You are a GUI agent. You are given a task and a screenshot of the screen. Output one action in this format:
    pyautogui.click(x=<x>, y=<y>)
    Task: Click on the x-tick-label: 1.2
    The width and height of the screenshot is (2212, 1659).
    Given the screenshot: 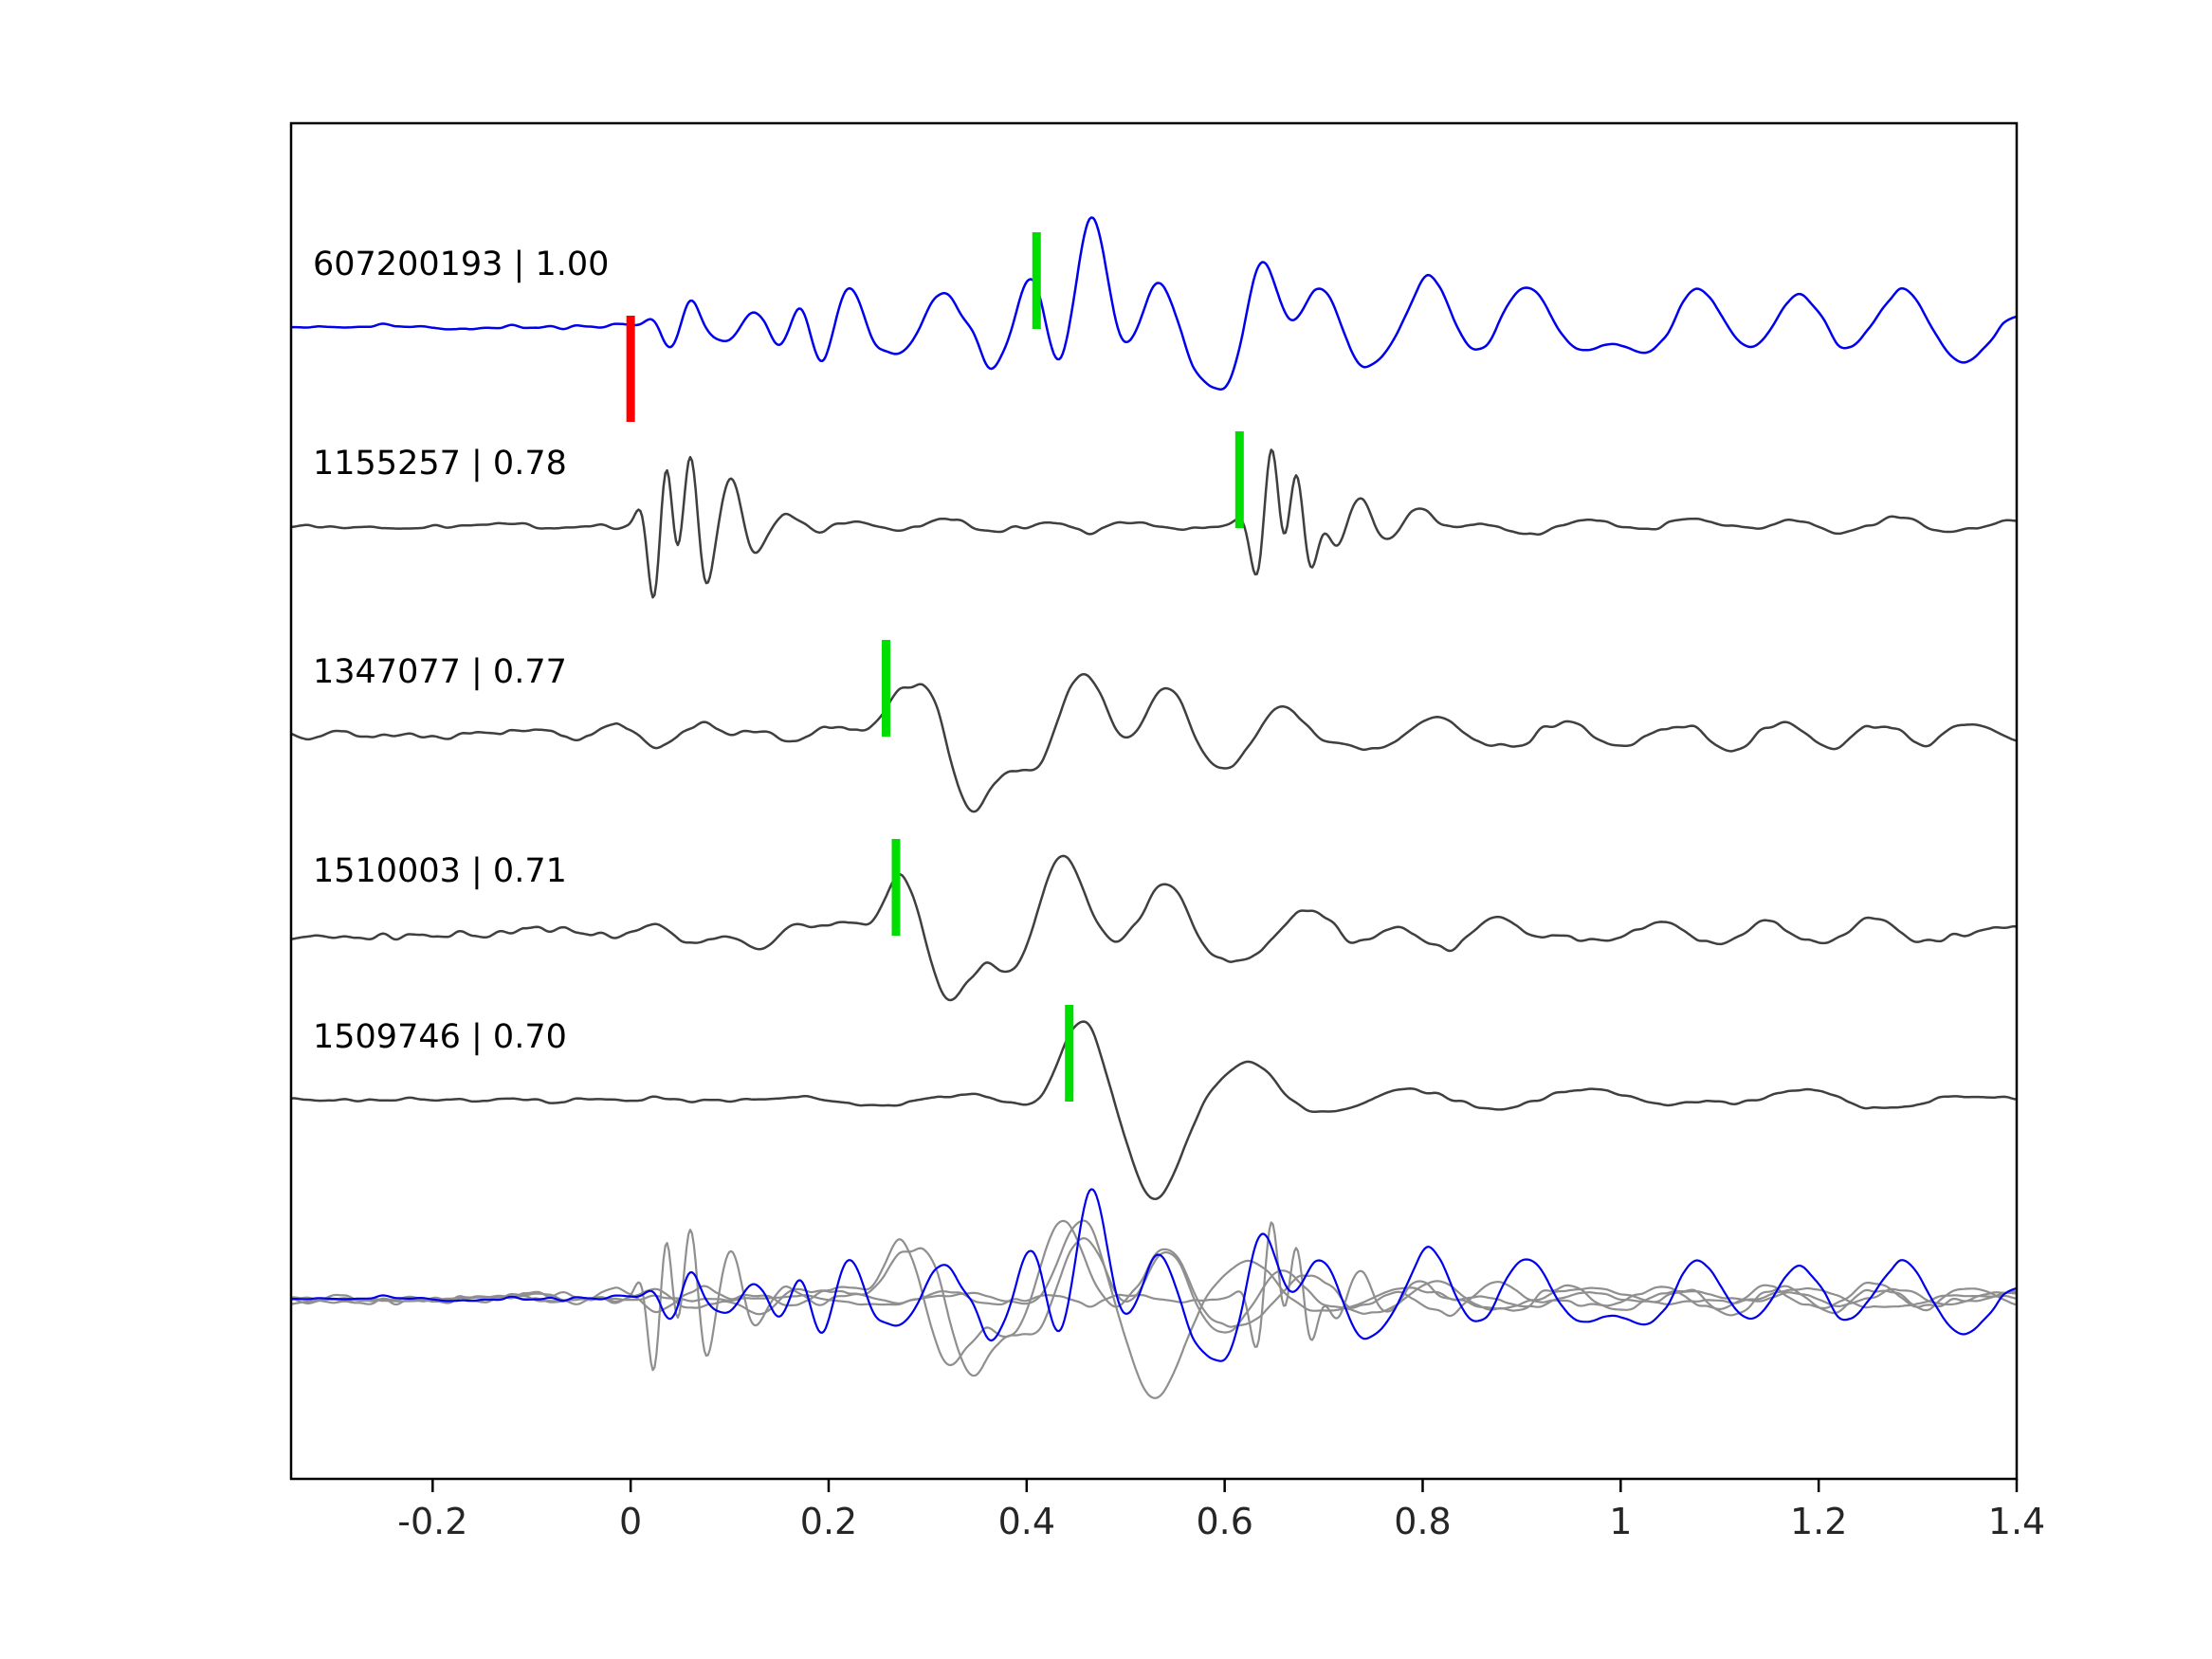 What is the action you would take?
    pyautogui.click(x=1818, y=1521)
    